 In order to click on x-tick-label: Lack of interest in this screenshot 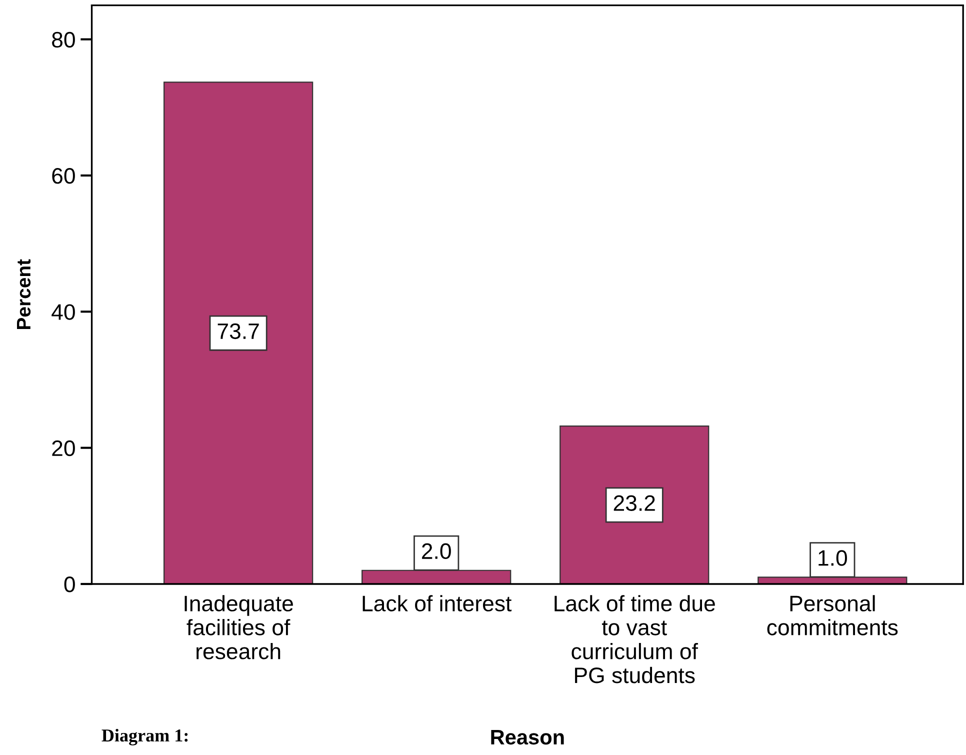, I will do `click(437, 603)`.